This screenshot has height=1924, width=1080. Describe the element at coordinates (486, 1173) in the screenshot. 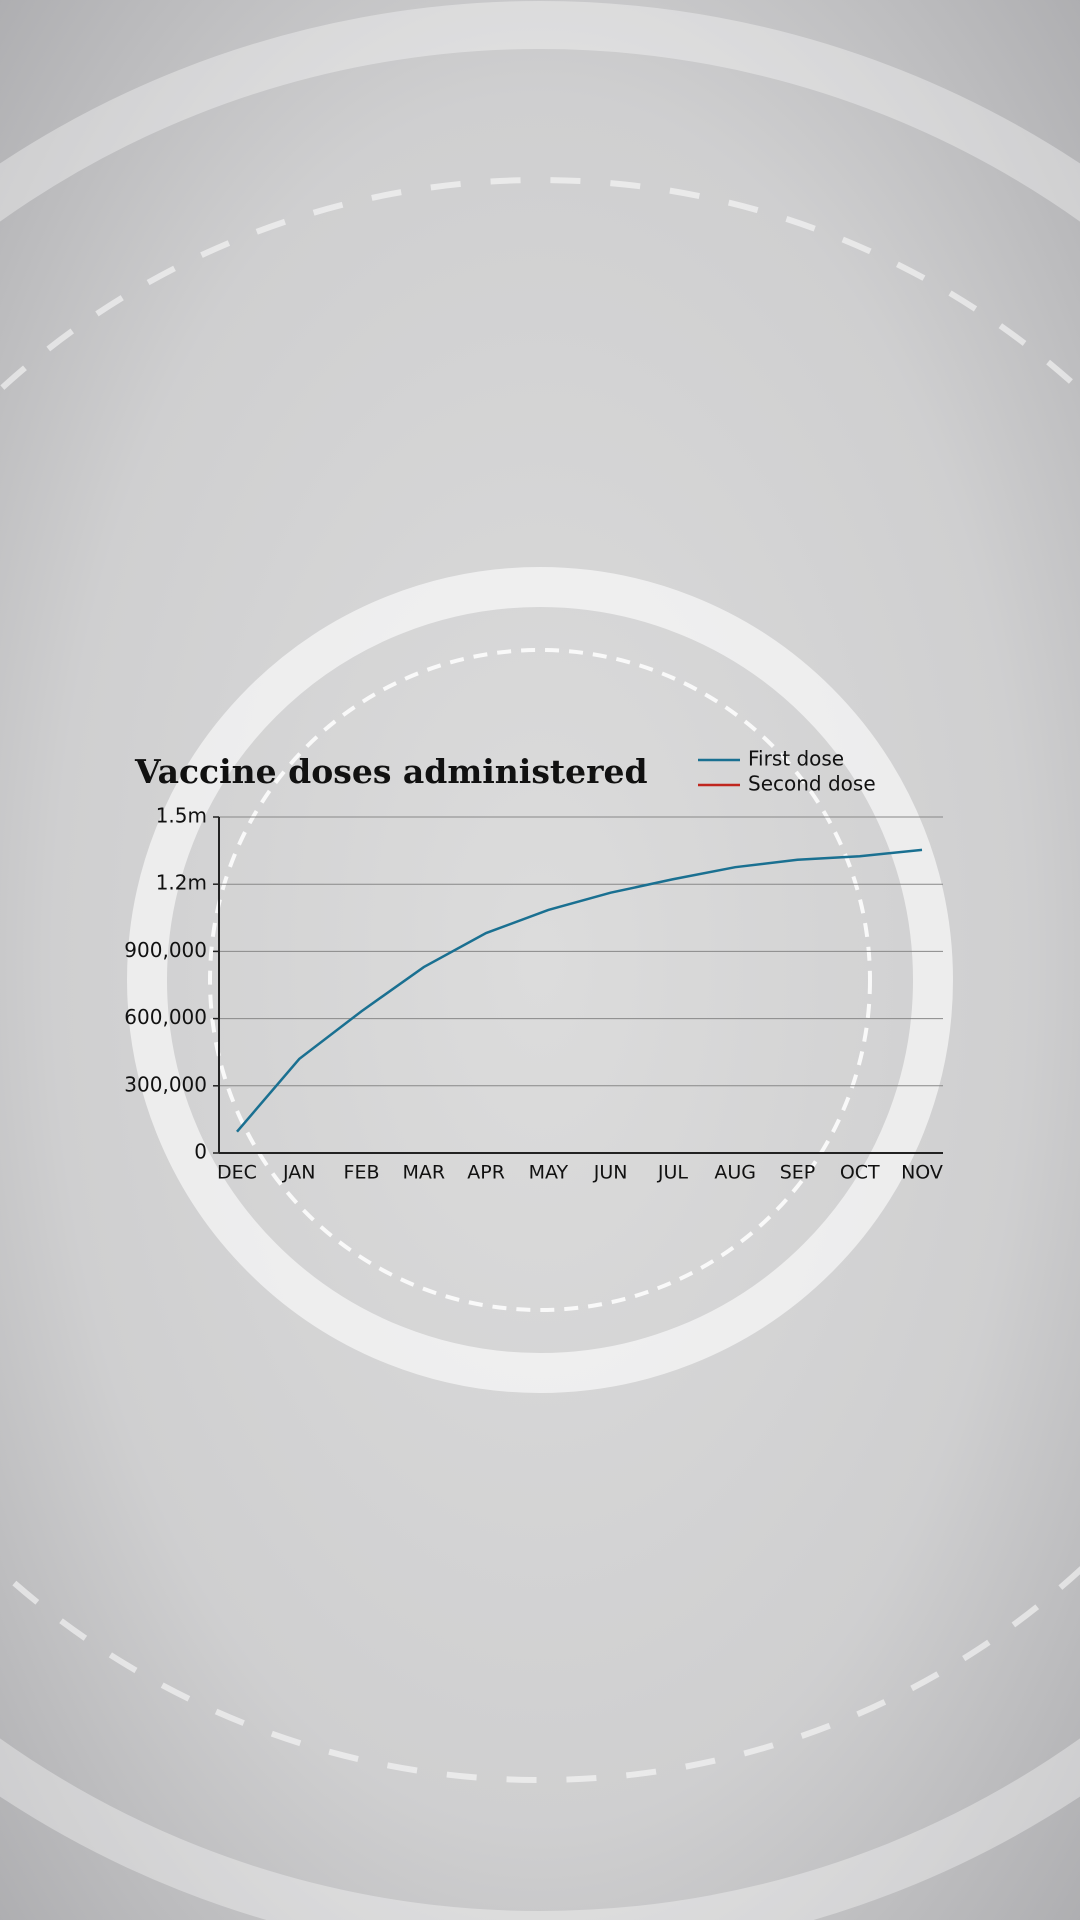

I see `x-tick-label: APR` at that location.